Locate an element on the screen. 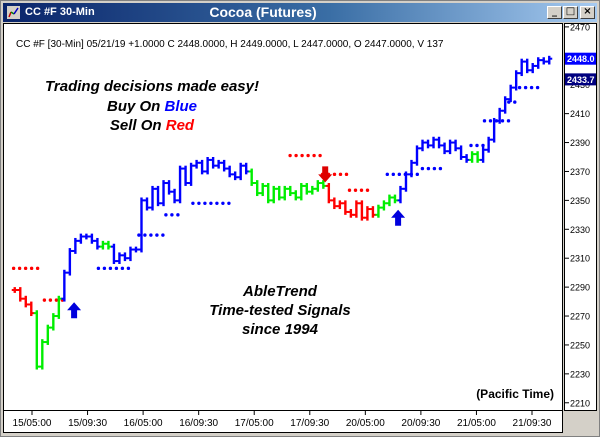  brand-since: since 1994 is located at coordinates (280, 329).